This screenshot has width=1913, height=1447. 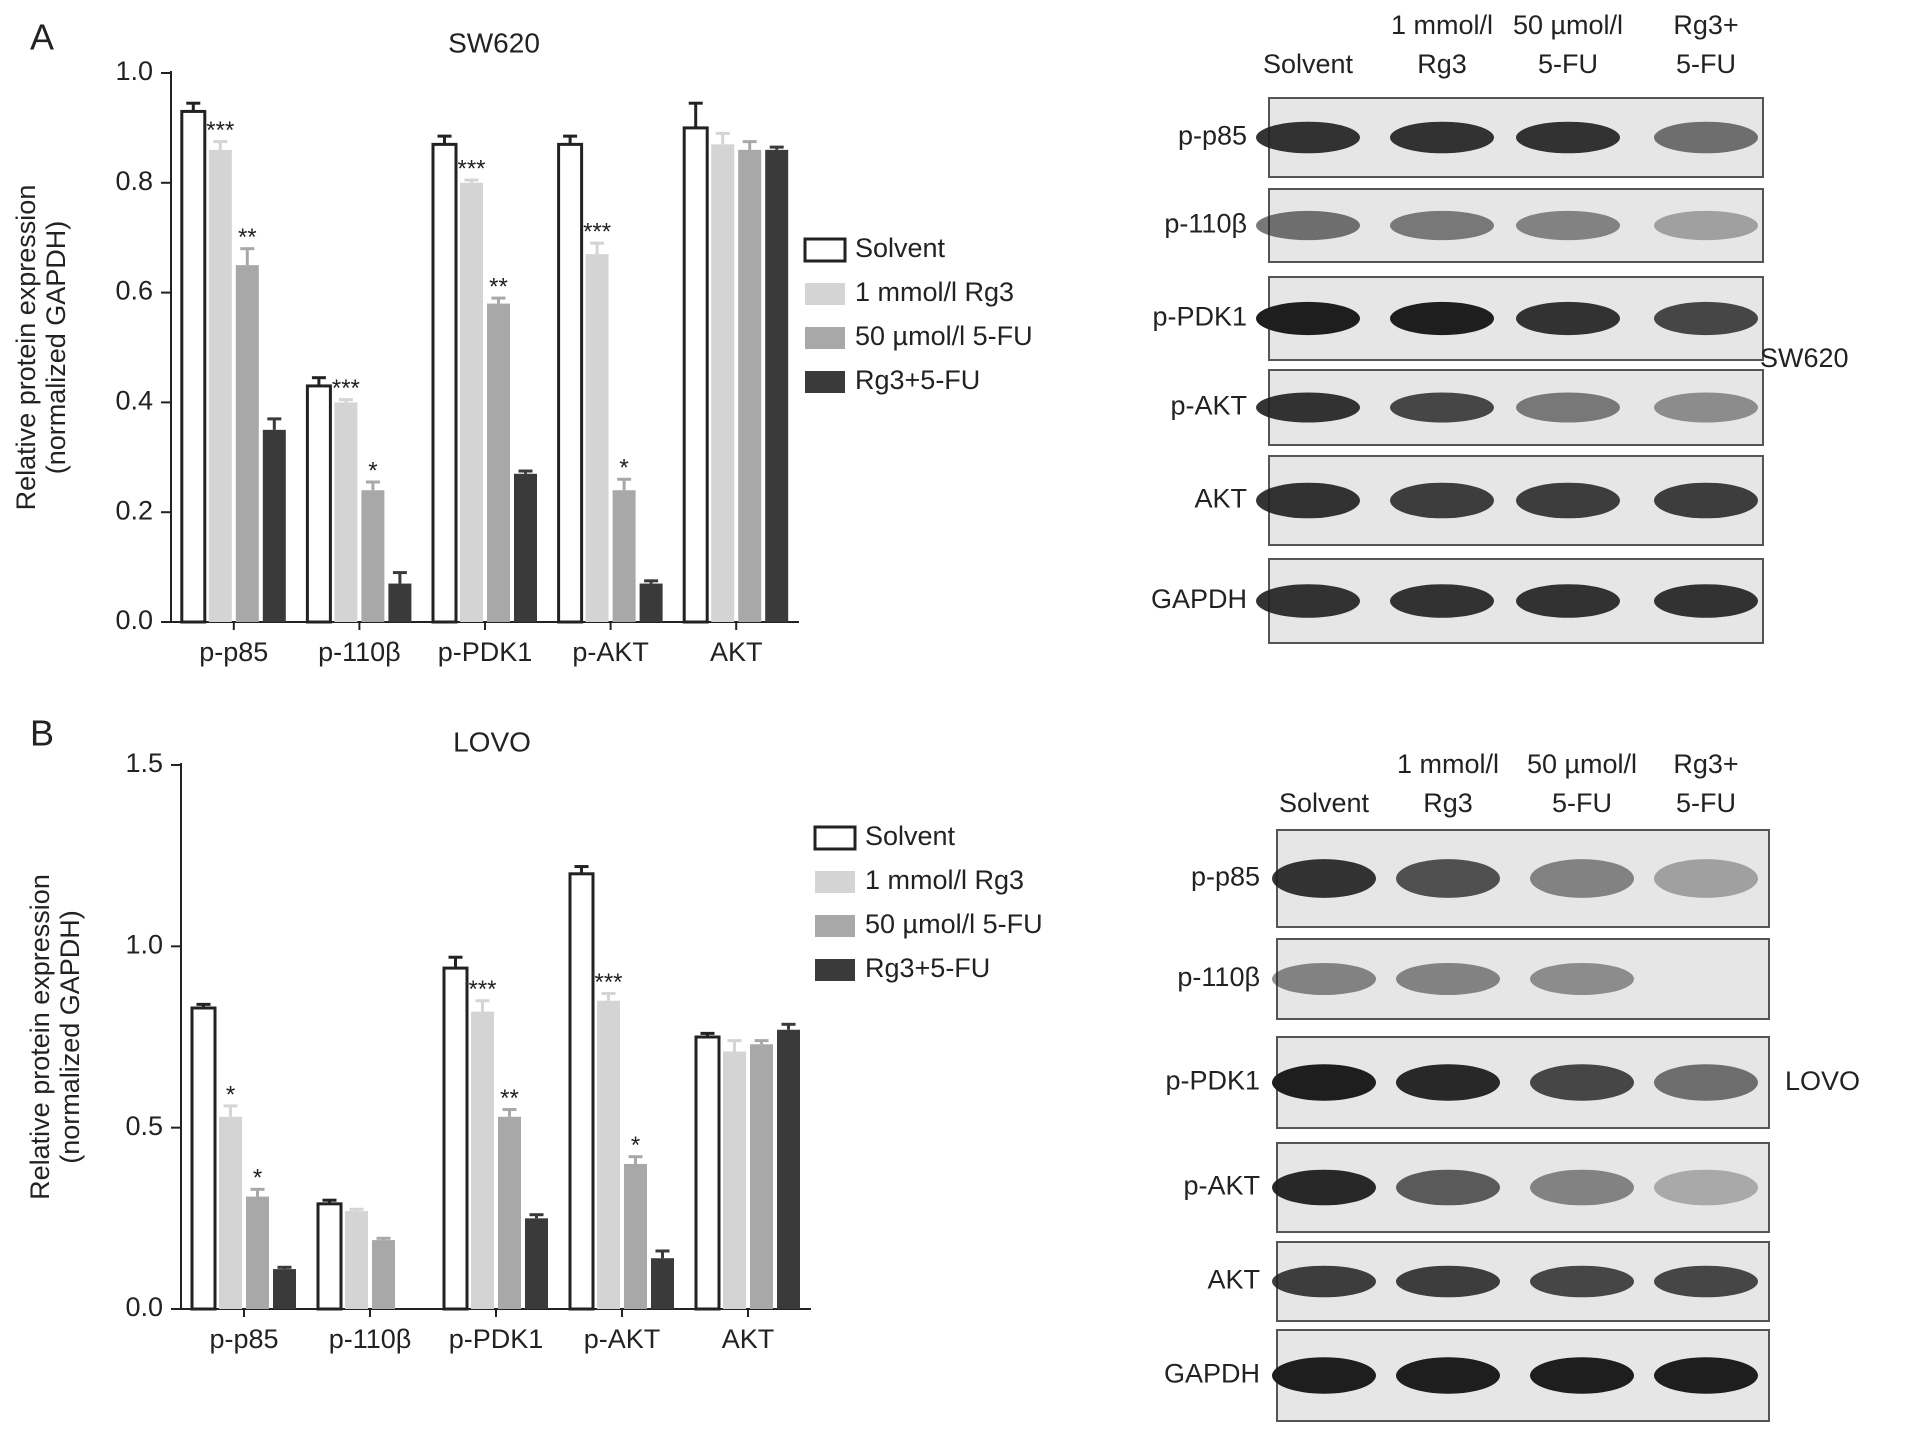 I want to click on x-tick-label: p-PDK1, so click(x=485, y=652).